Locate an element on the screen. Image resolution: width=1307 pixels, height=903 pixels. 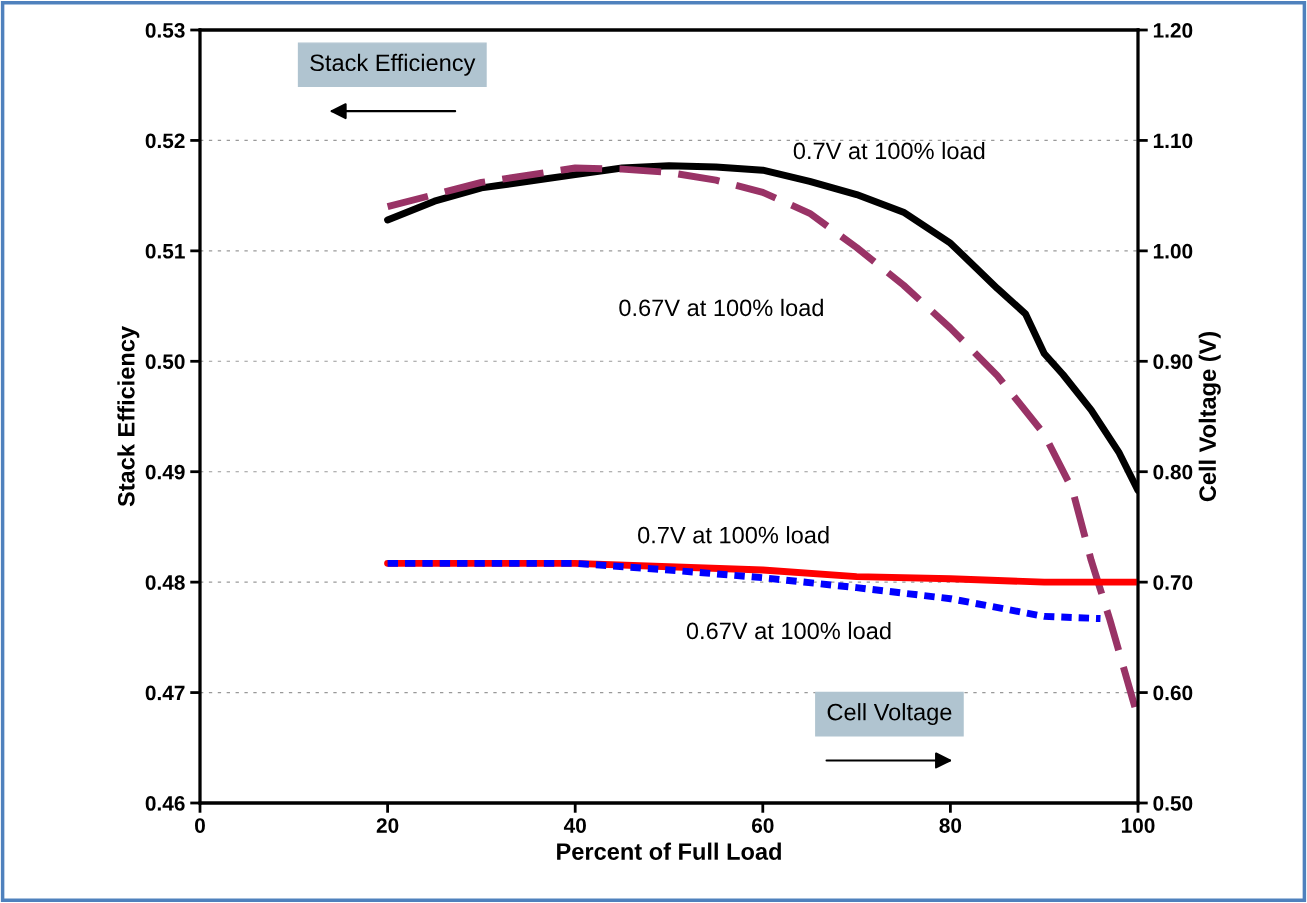
y2-tick-label: 0.80 is located at coordinates (1173, 472).